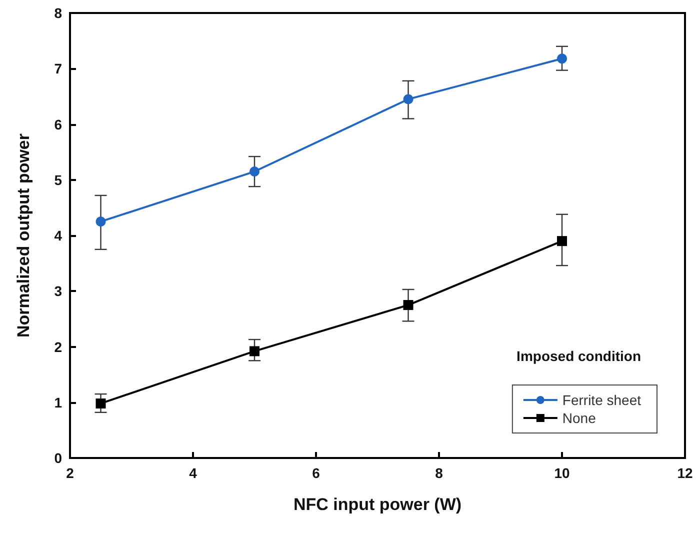  What do you see at coordinates (58, 291) in the screenshot?
I see `y-tick-label: 3` at bounding box center [58, 291].